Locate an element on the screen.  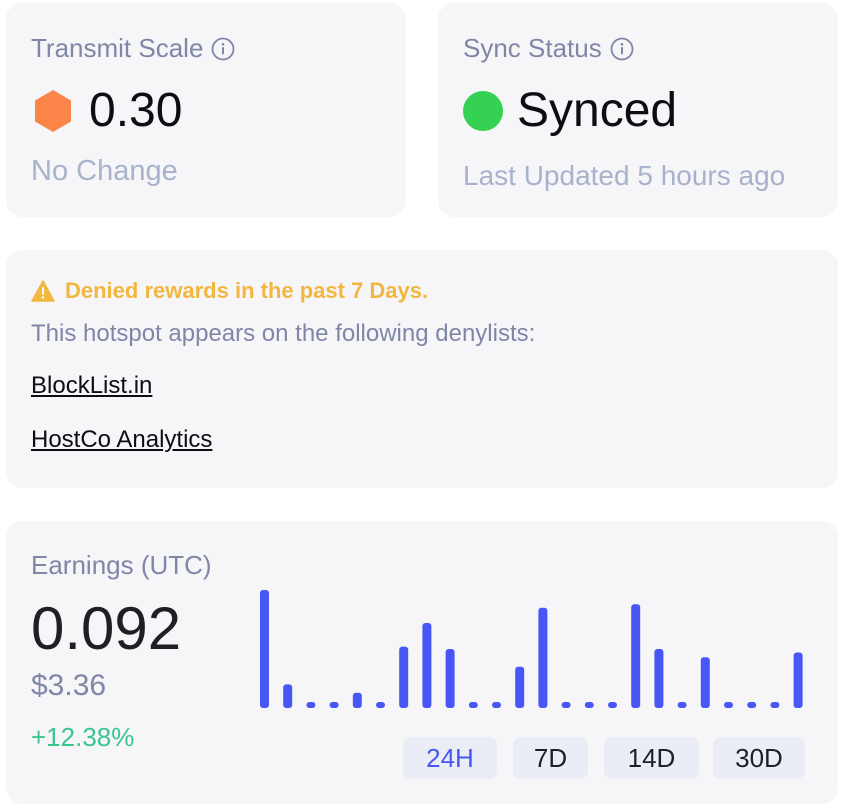
denylist-warning-text: Denied rewards in the past 7 Days. is located at coordinates (247, 290).